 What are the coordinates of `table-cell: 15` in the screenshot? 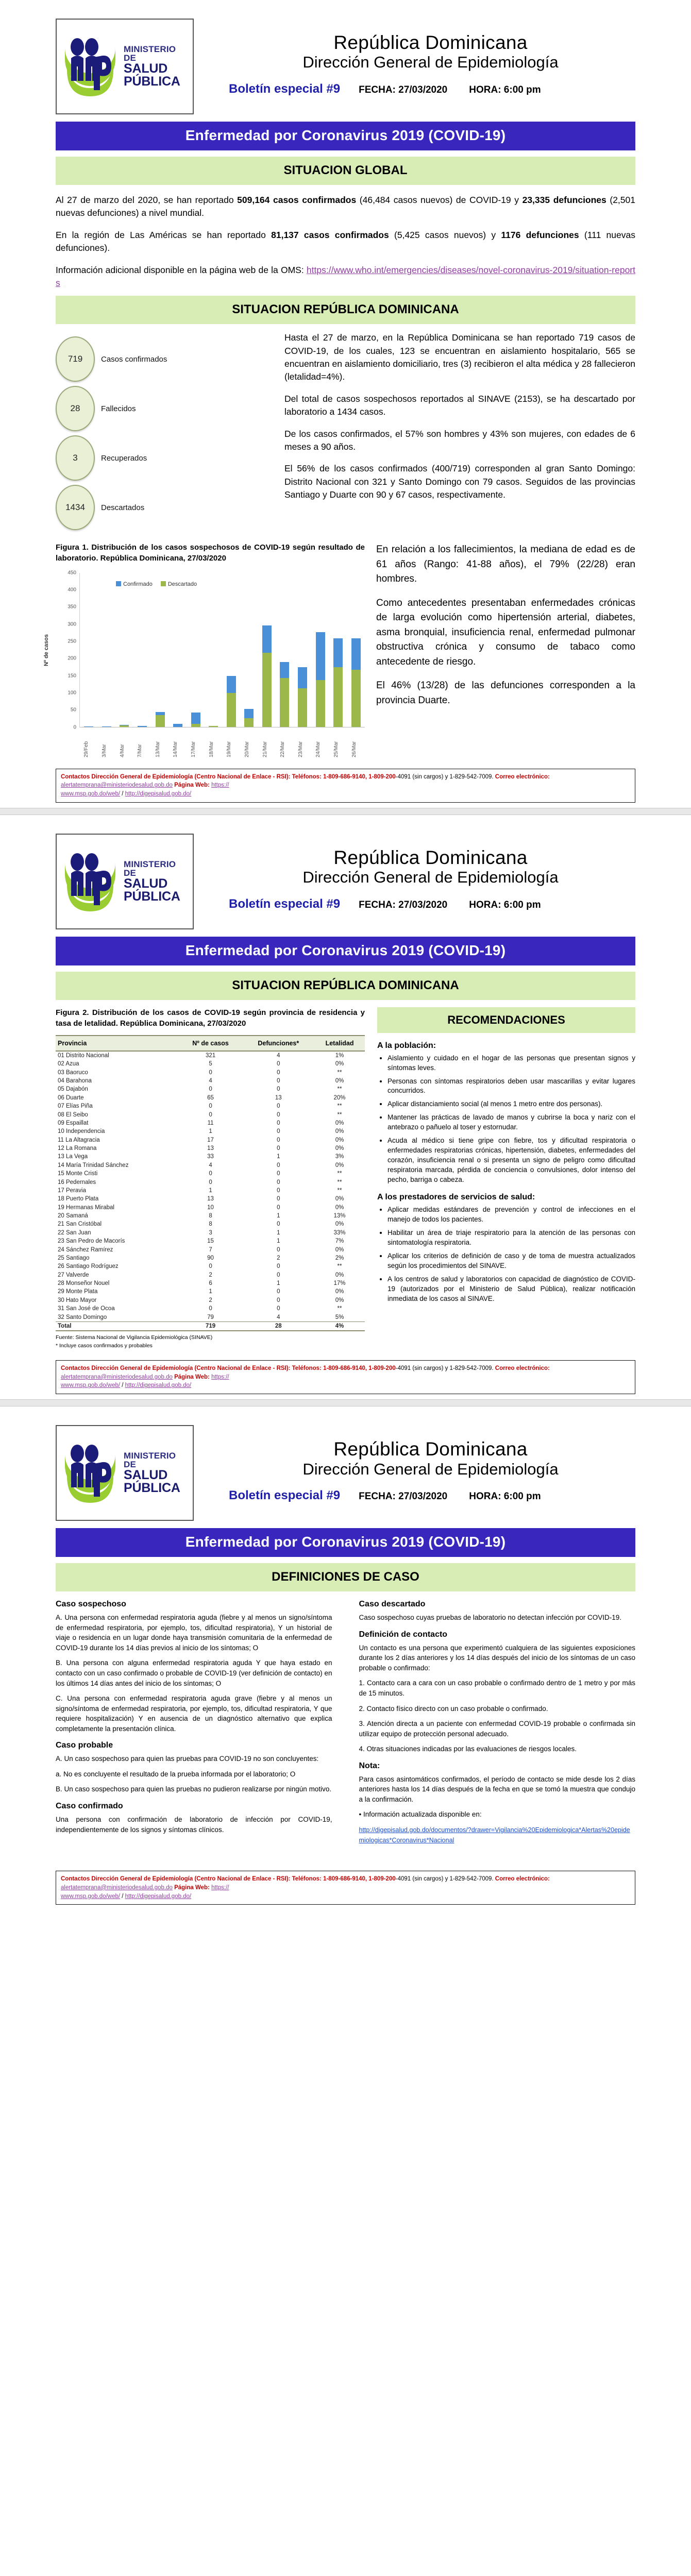 It's located at (210, 1242).